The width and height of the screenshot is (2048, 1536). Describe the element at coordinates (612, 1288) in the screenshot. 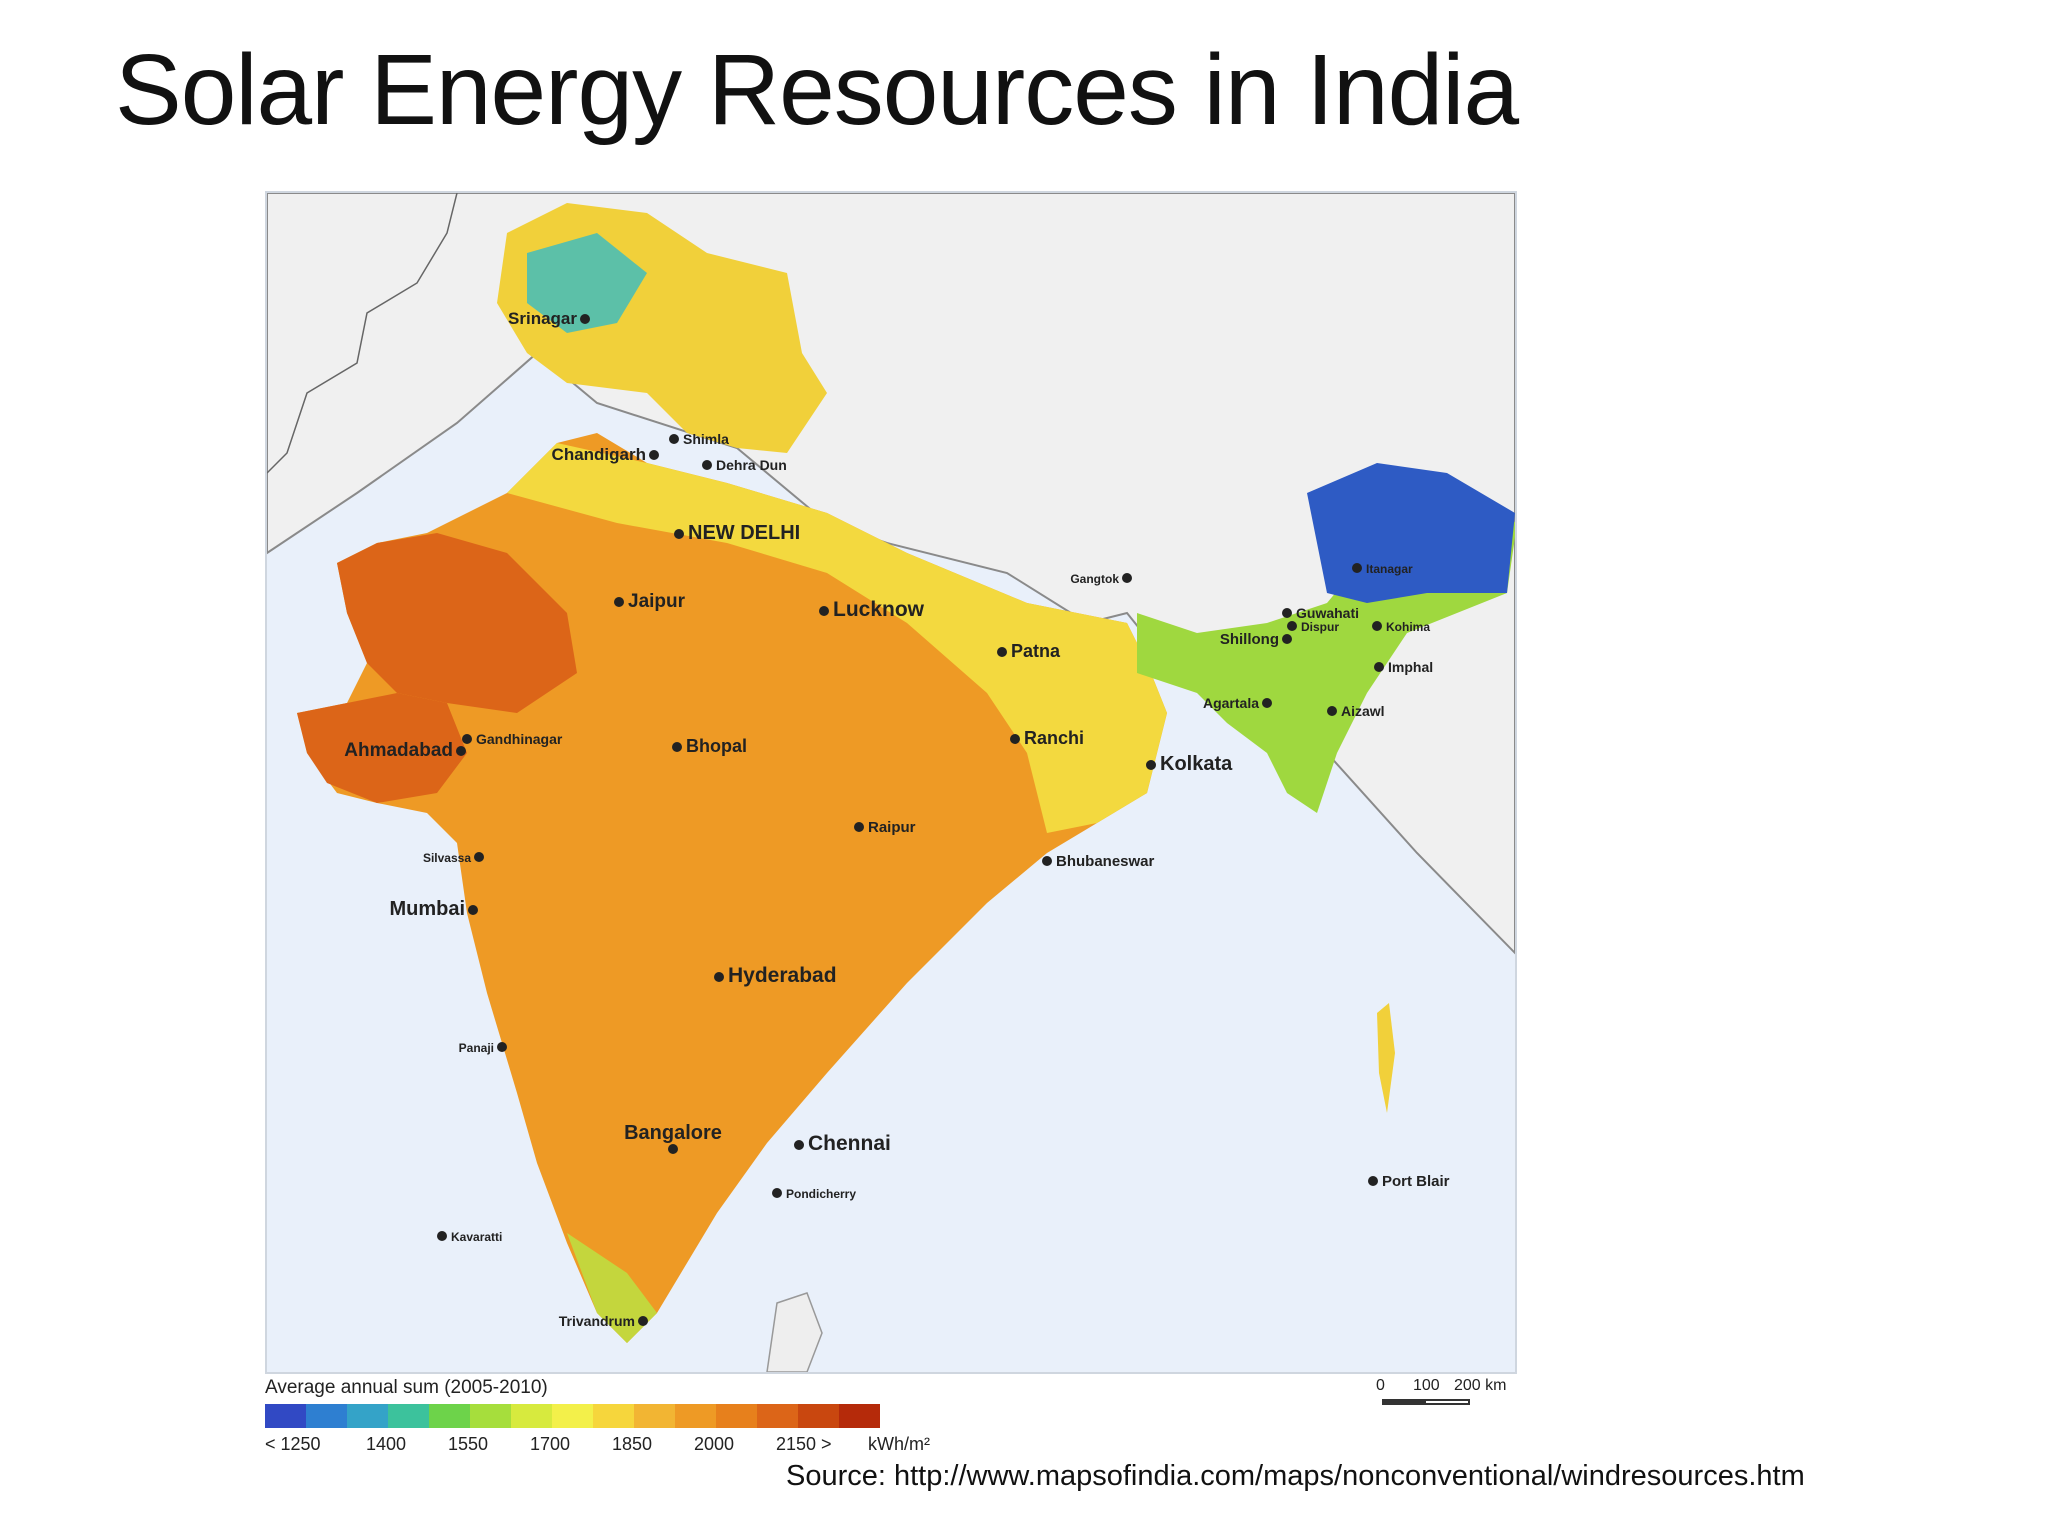

I see `south-tip-green` at that location.